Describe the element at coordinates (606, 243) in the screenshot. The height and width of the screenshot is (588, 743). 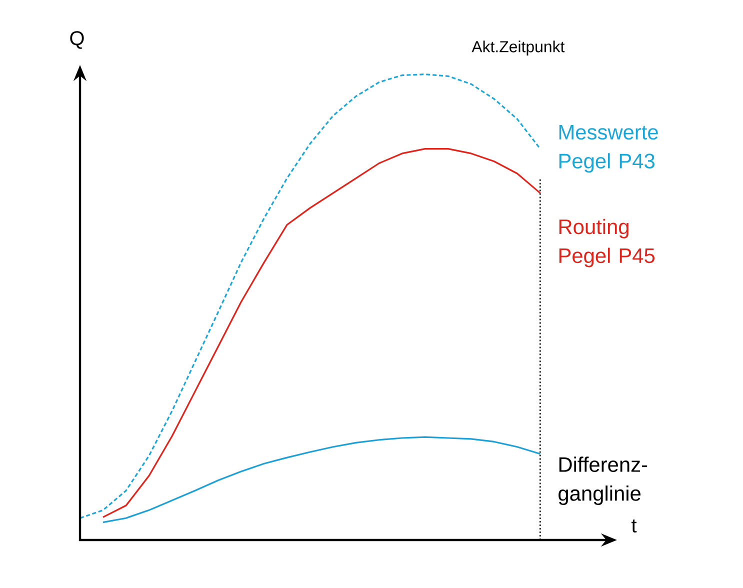
I see `series-label: Routing Pegel P45` at that location.